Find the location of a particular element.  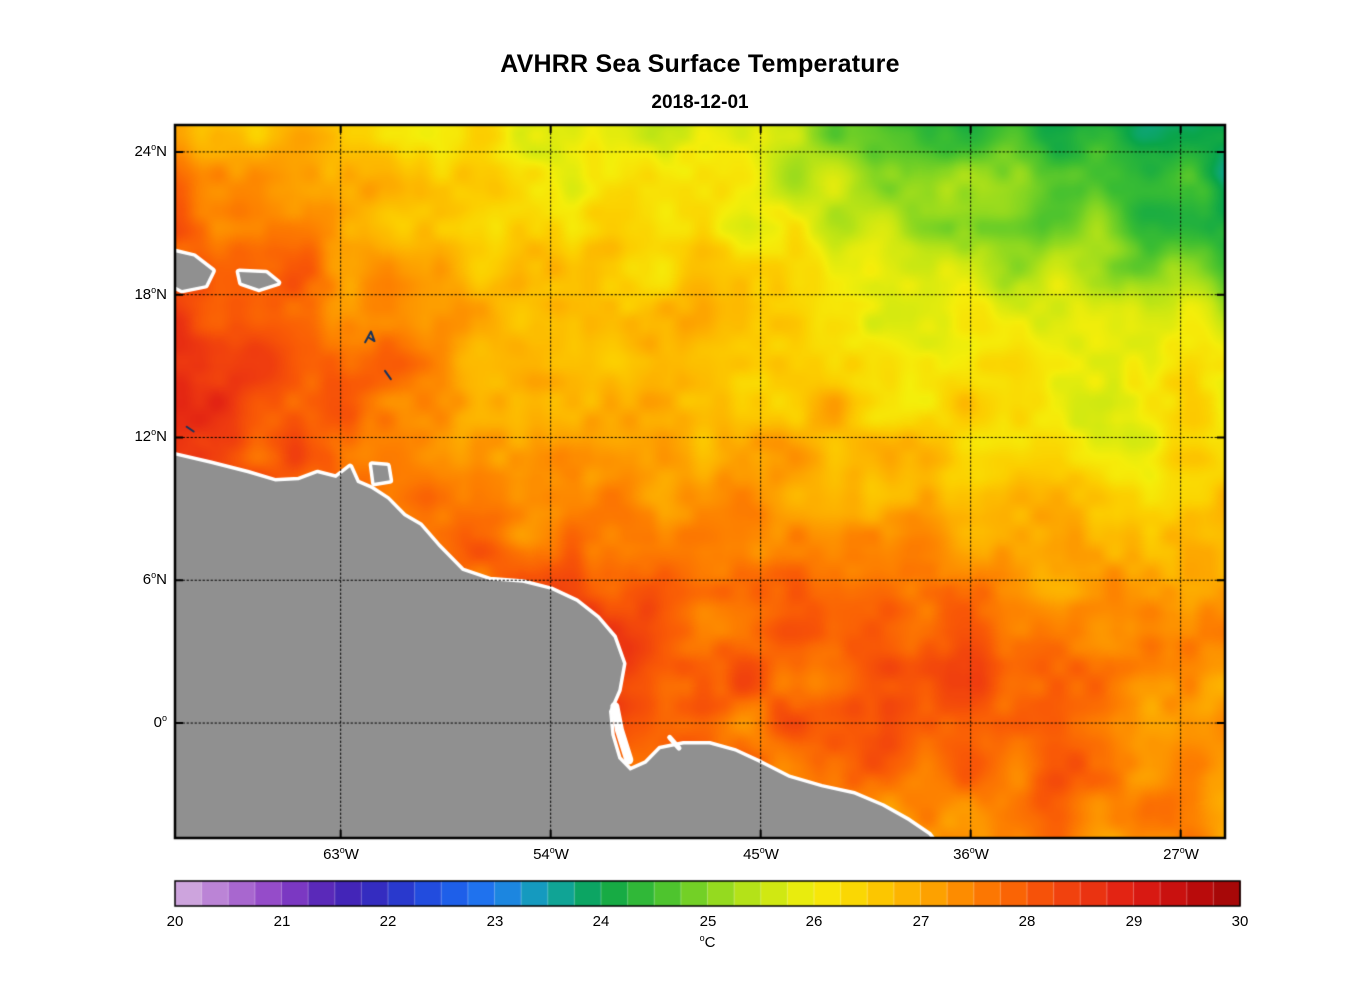

colorbar-tick-label: 23 is located at coordinates (495, 921).